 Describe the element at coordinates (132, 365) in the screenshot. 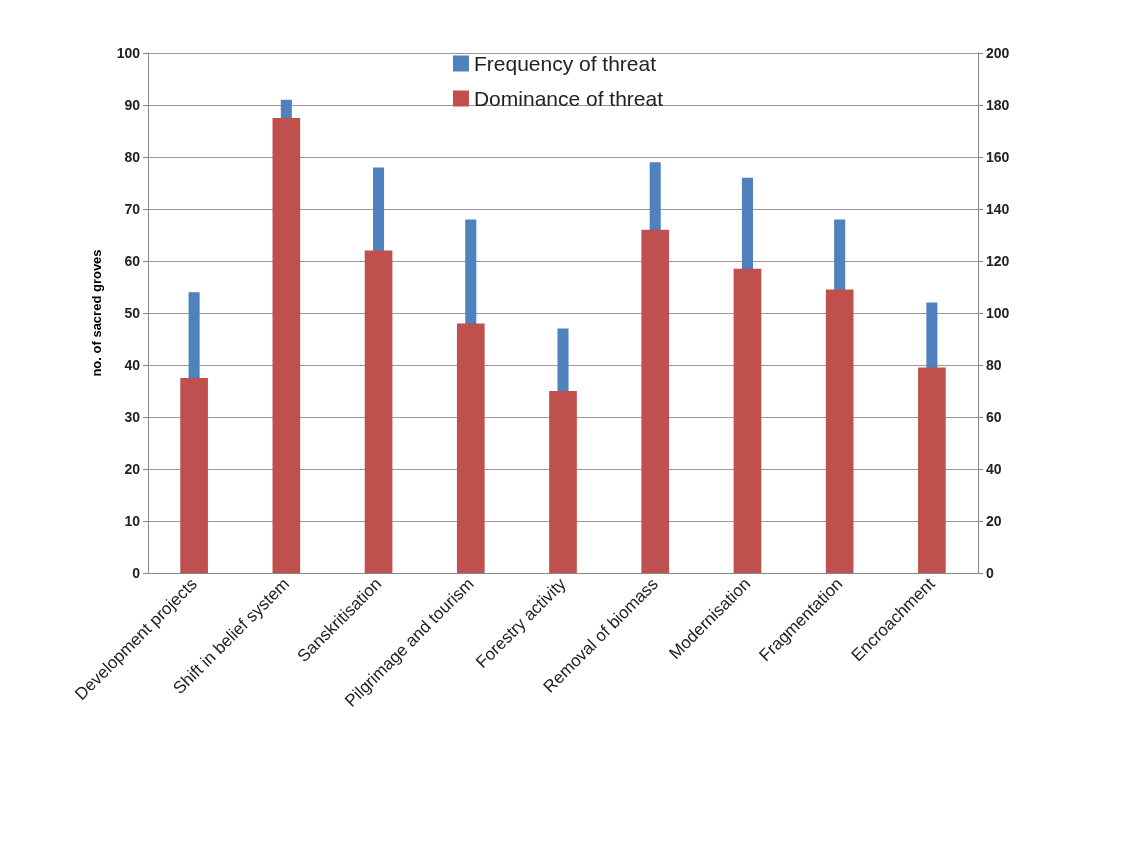

I see `y-tick-label: 40` at that location.